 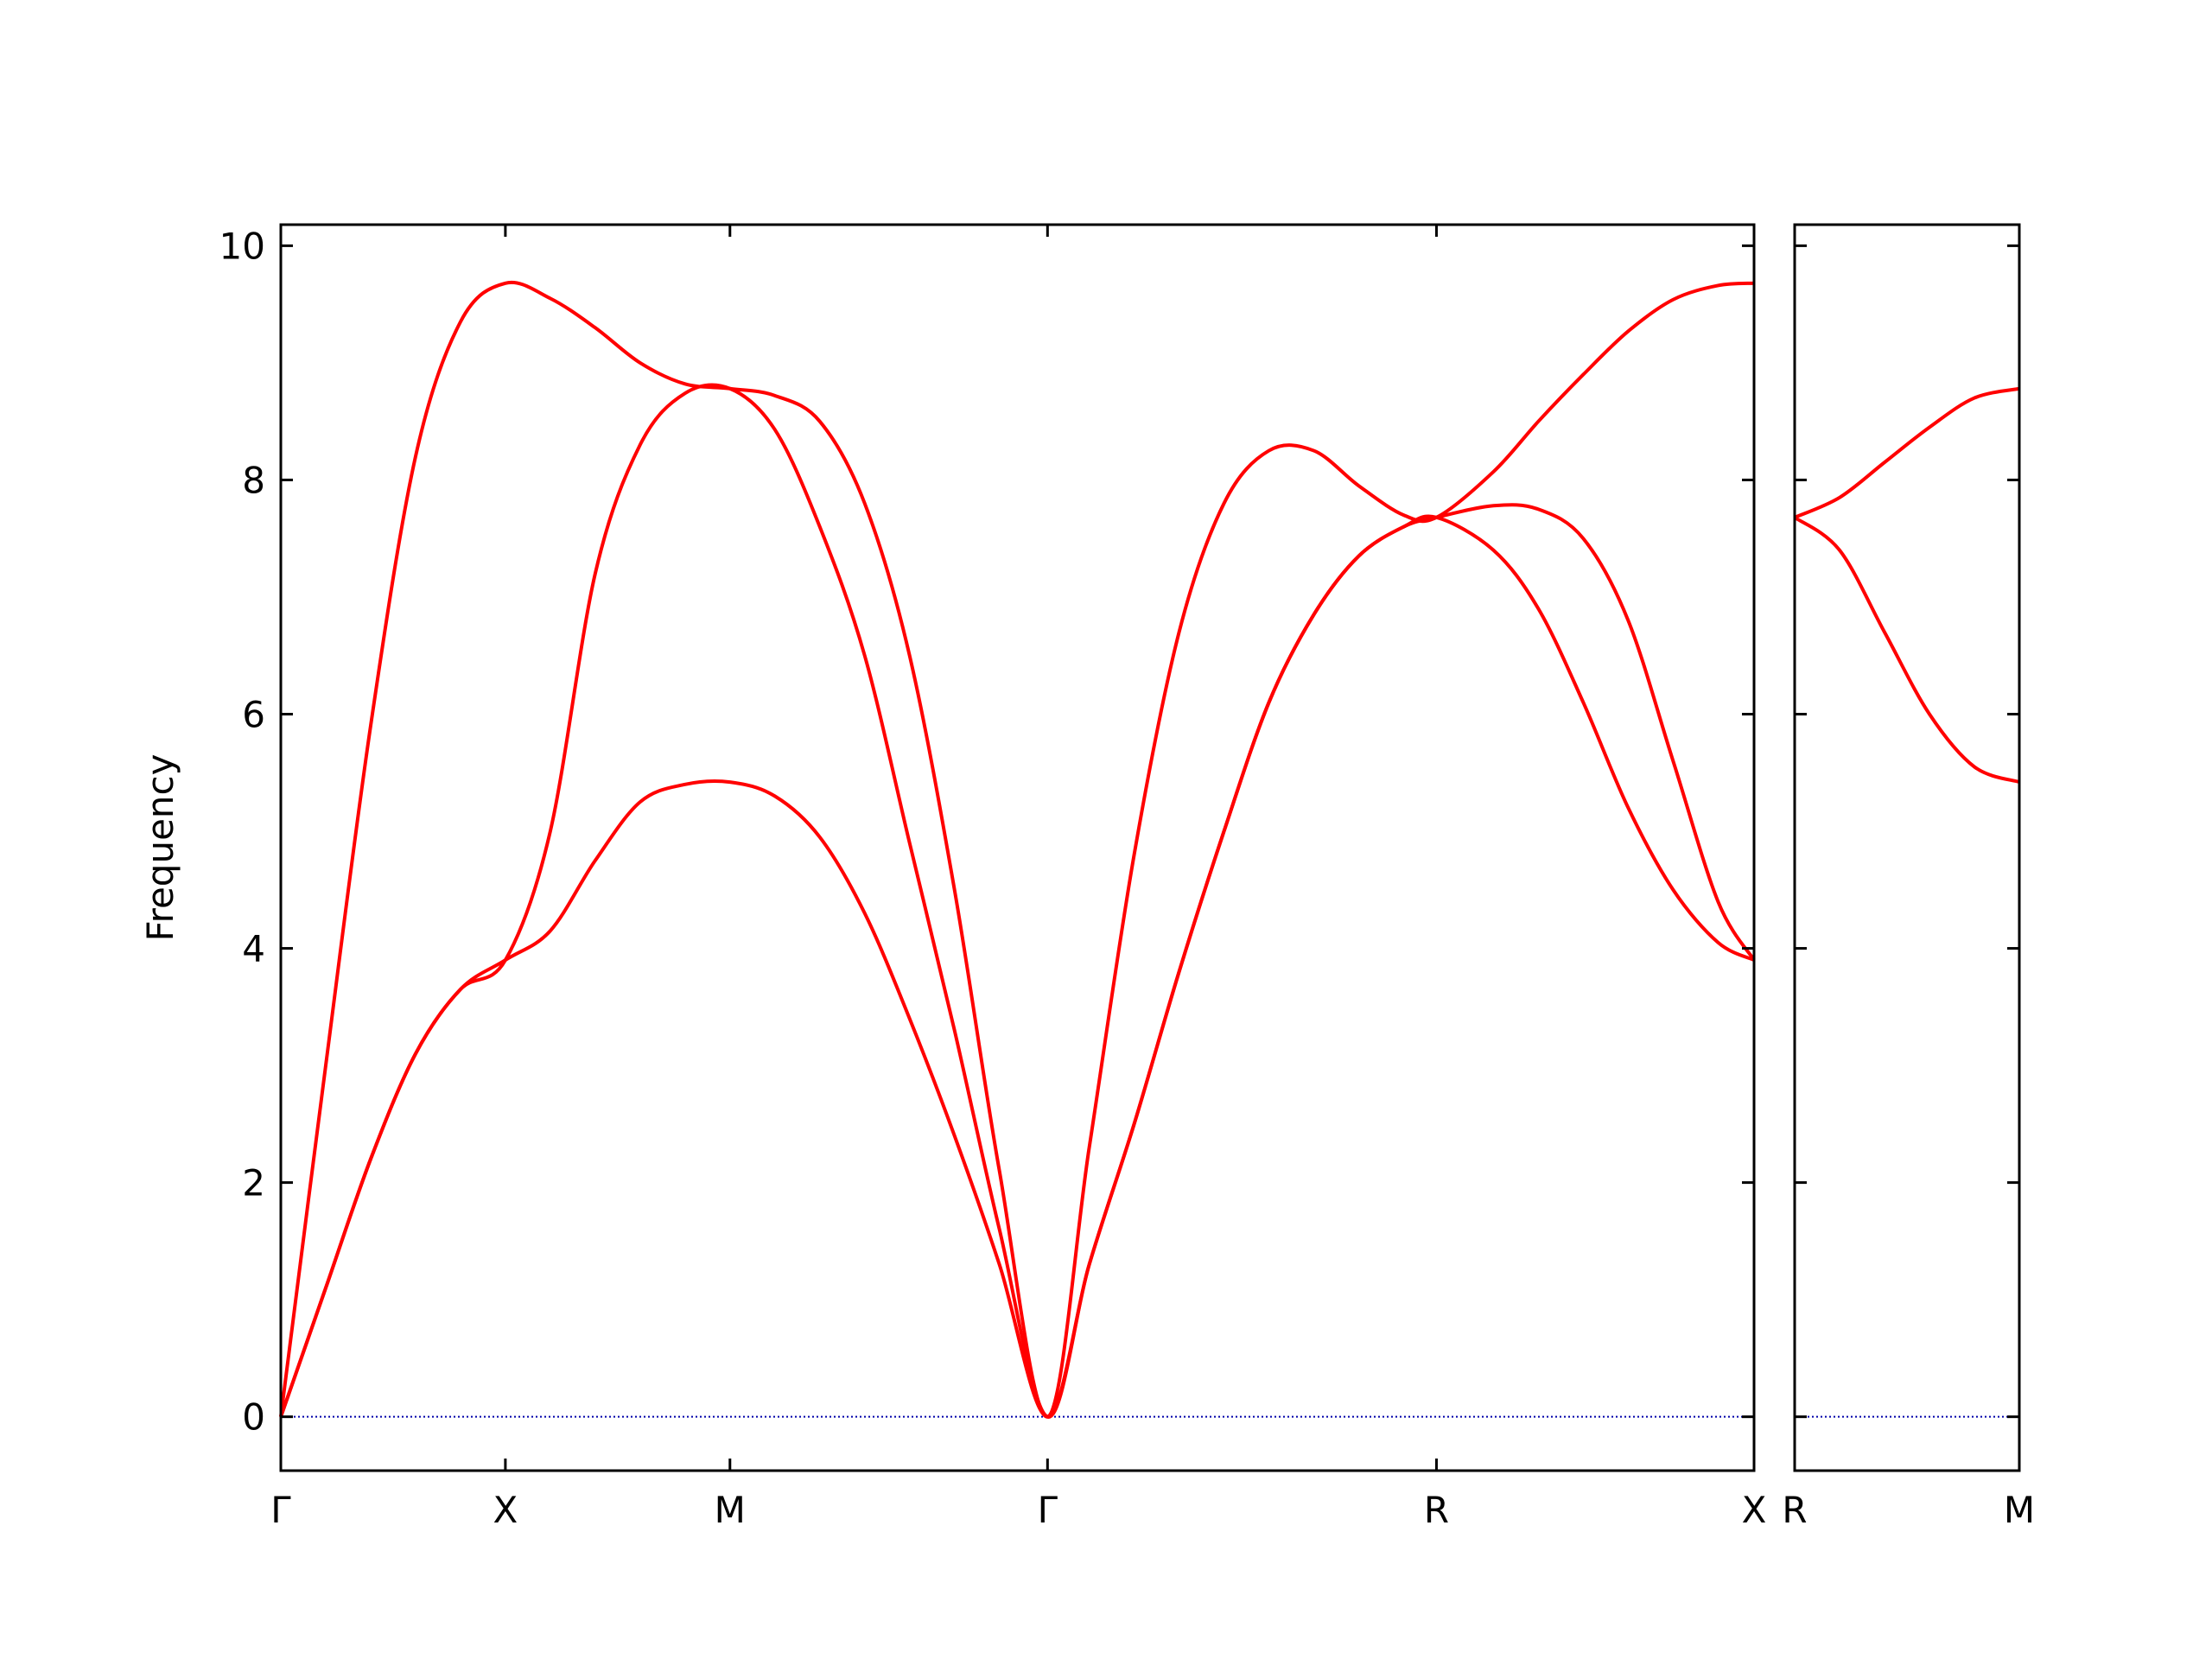 What do you see at coordinates (253, 1183) in the screenshot?
I see `y-tick-label: 2` at bounding box center [253, 1183].